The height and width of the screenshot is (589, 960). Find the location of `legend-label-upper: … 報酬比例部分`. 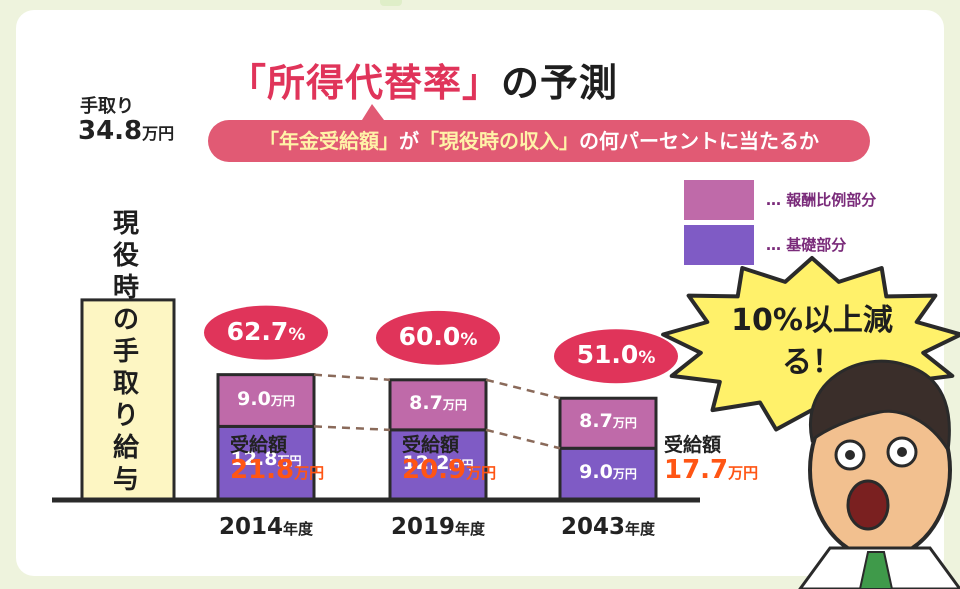

legend-label-upper: … 報酬比例部分 is located at coordinates (821, 200).